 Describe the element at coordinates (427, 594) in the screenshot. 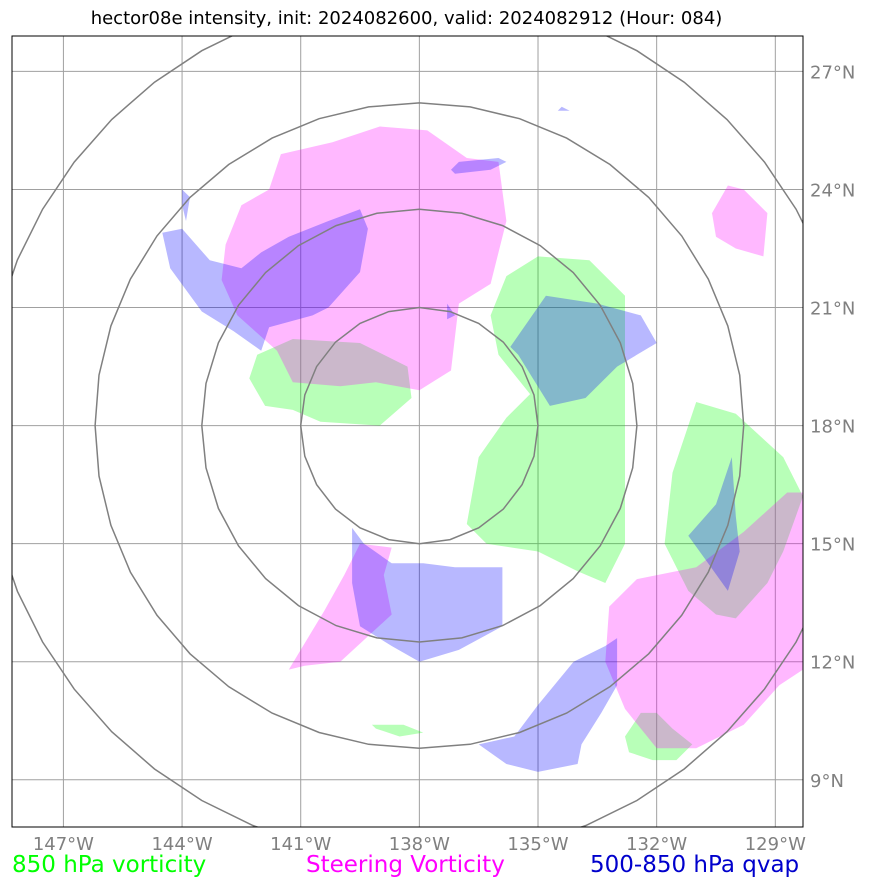

I see `500-850-hpa-qvap-area-6` at that location.